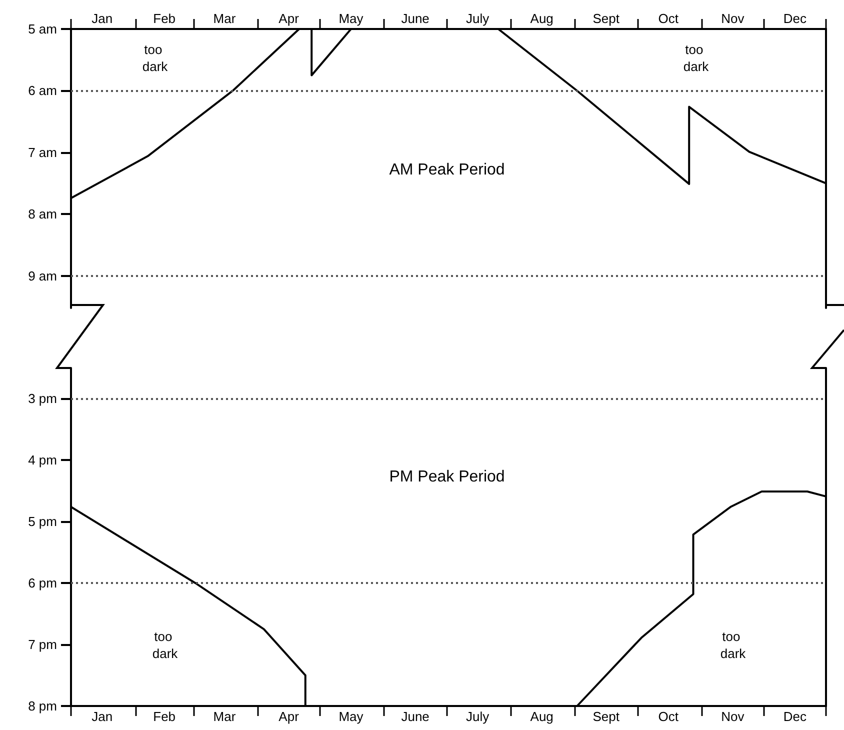 The height and width of the screenshot is (730, 844). I want to click on y-tick-label: 5 am, so click(42, 29).